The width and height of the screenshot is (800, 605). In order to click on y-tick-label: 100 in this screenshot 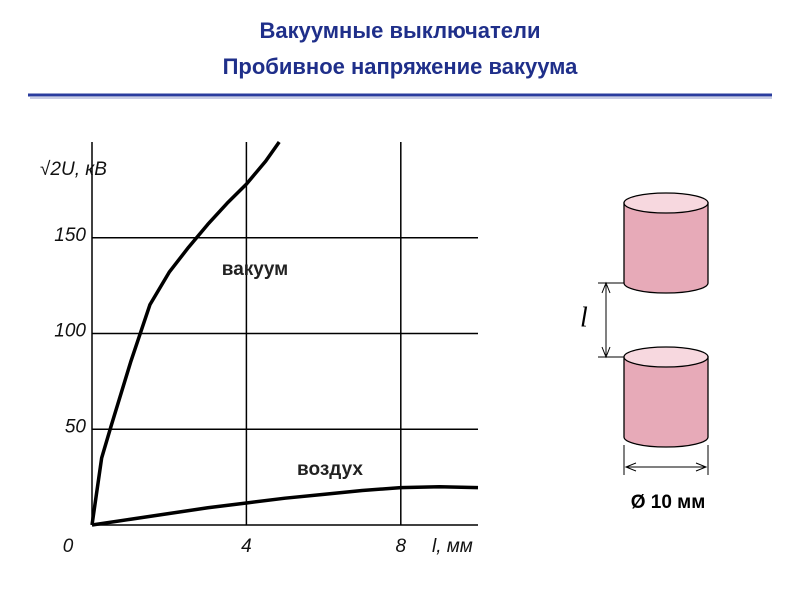, I will do `click(70, 331)`.